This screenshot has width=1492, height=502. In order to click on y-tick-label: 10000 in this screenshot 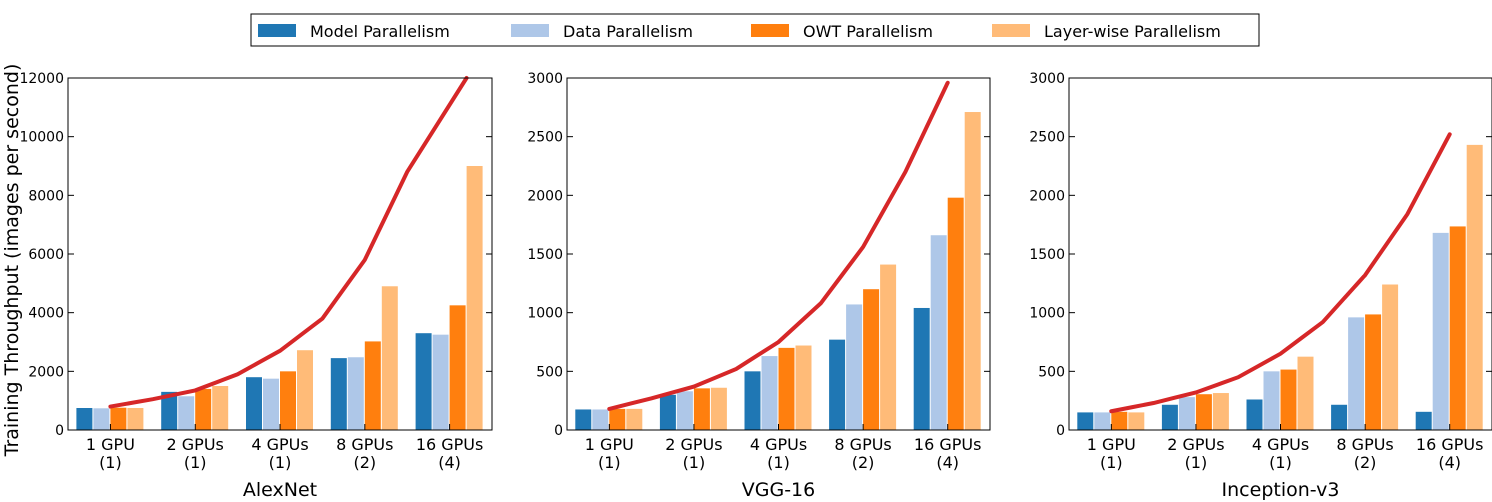, I will do `click(41, 138)`.